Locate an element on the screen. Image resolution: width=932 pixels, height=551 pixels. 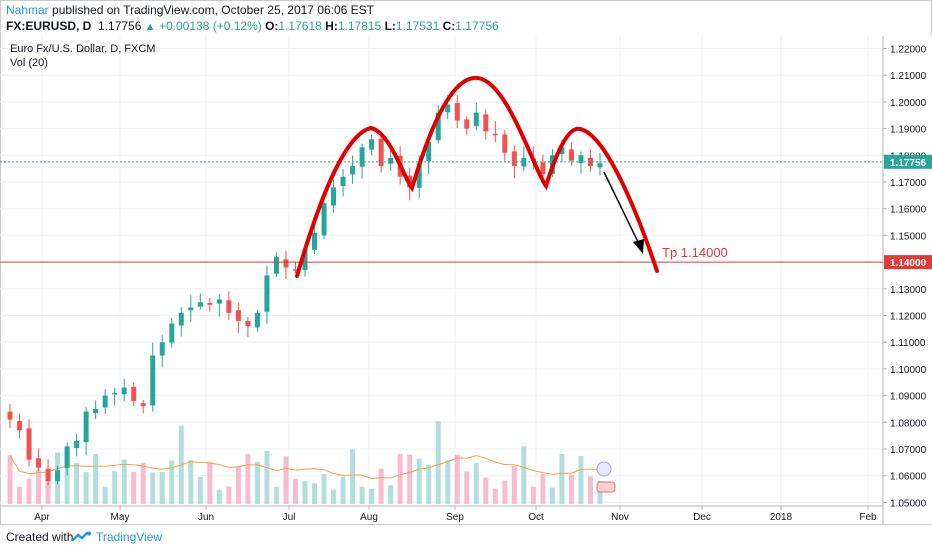
author-link: Nahmar is located at coordinates (27, 10).